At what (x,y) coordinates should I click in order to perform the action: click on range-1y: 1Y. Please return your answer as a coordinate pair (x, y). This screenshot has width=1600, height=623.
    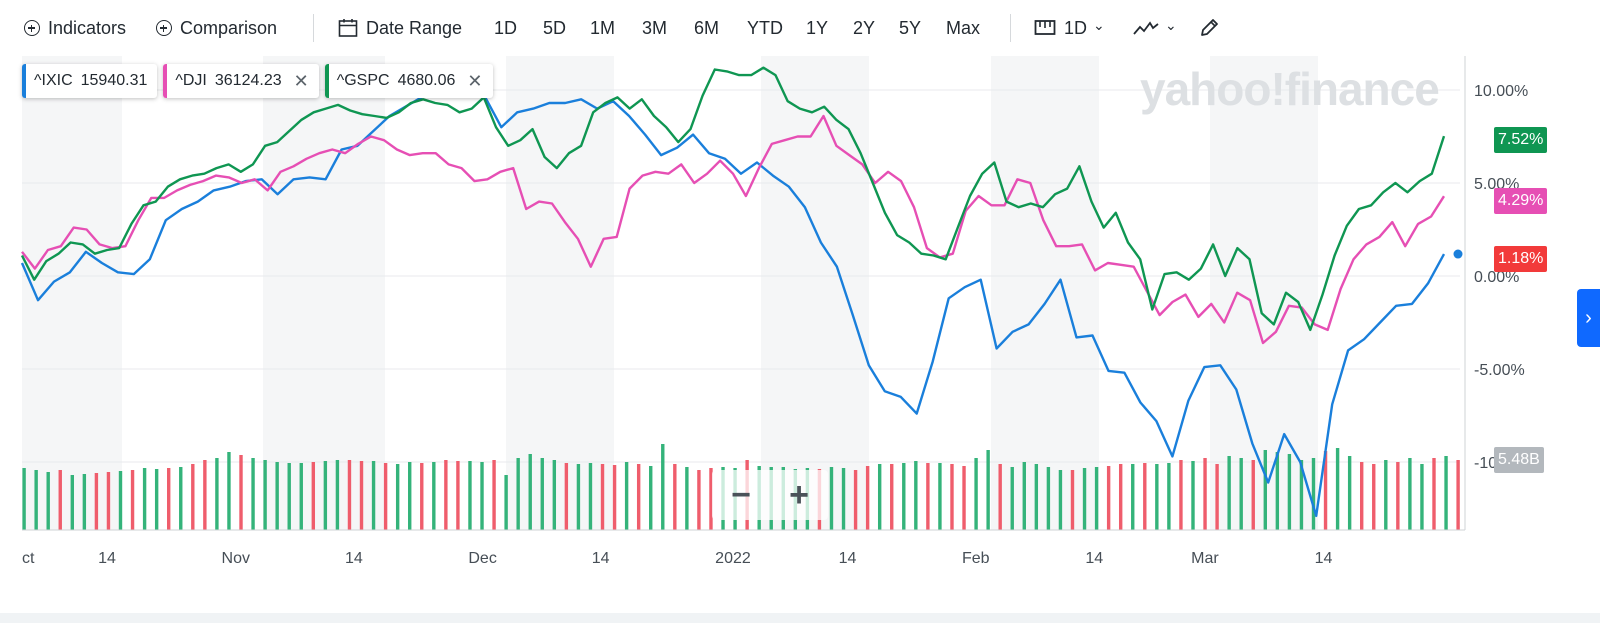
    Looking at the image, I should click on (817, 27).